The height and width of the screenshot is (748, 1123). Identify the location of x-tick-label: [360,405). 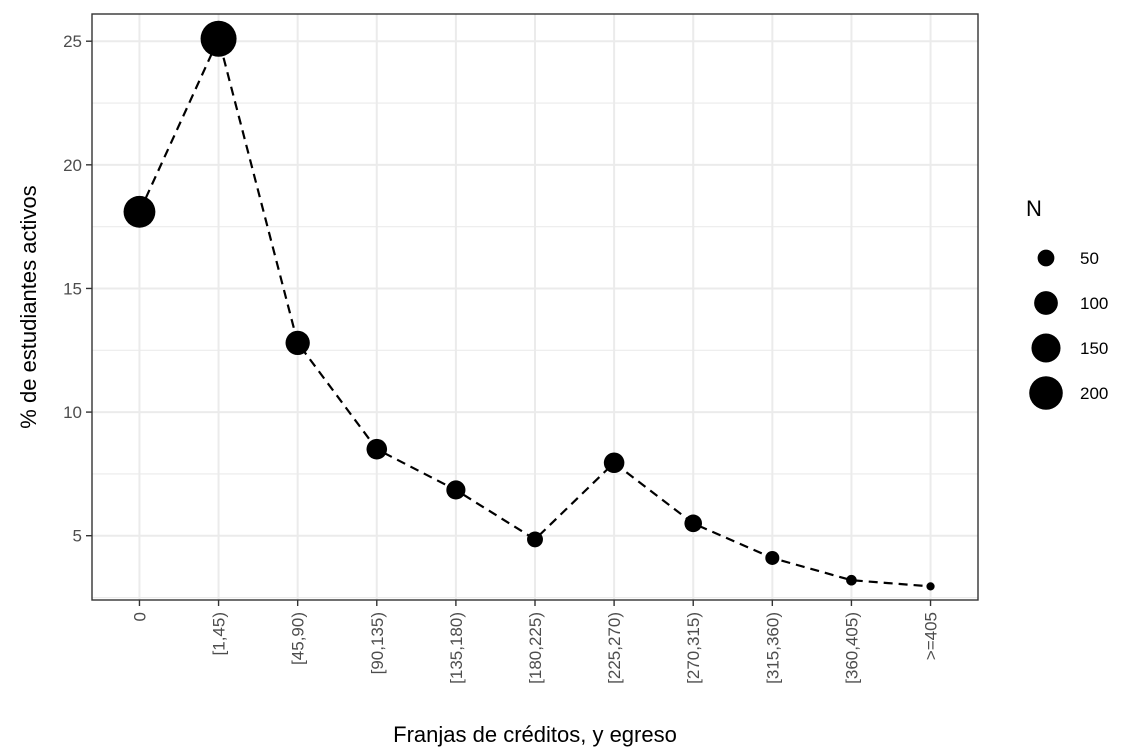
(851, 648).